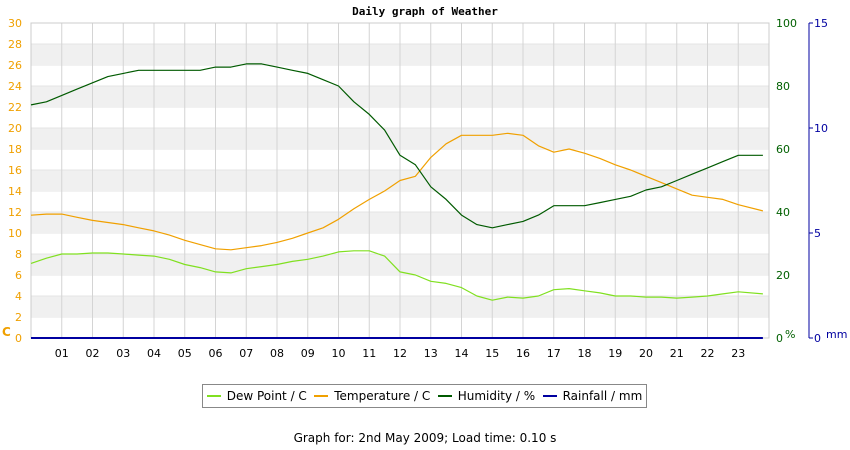 Image resolution: width=850 pixels, height=450 pixels. I want to click on x-tick-label: 17, so click(554, 353).